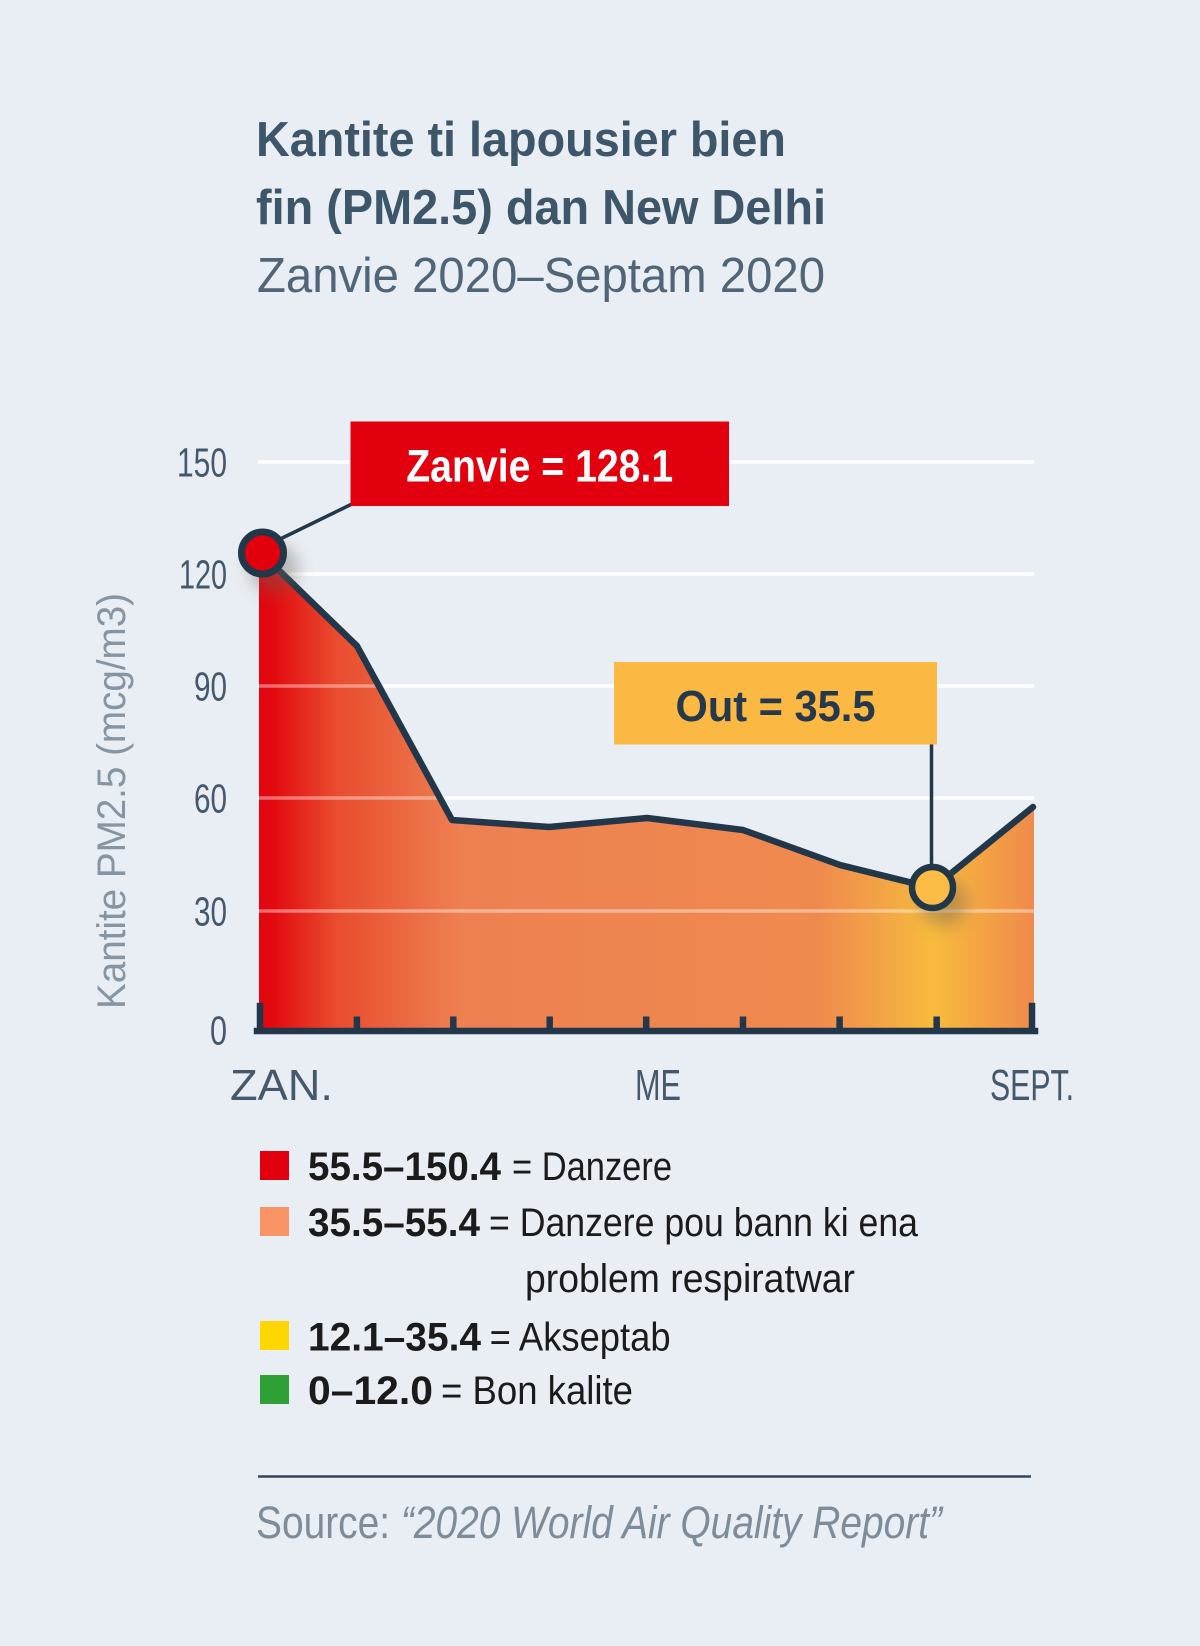  What do you see at coordinates (521, 140) in the screenshot?
I see `svg-text: Kantite ti lapousier bien` at bounding box center [521, 140].